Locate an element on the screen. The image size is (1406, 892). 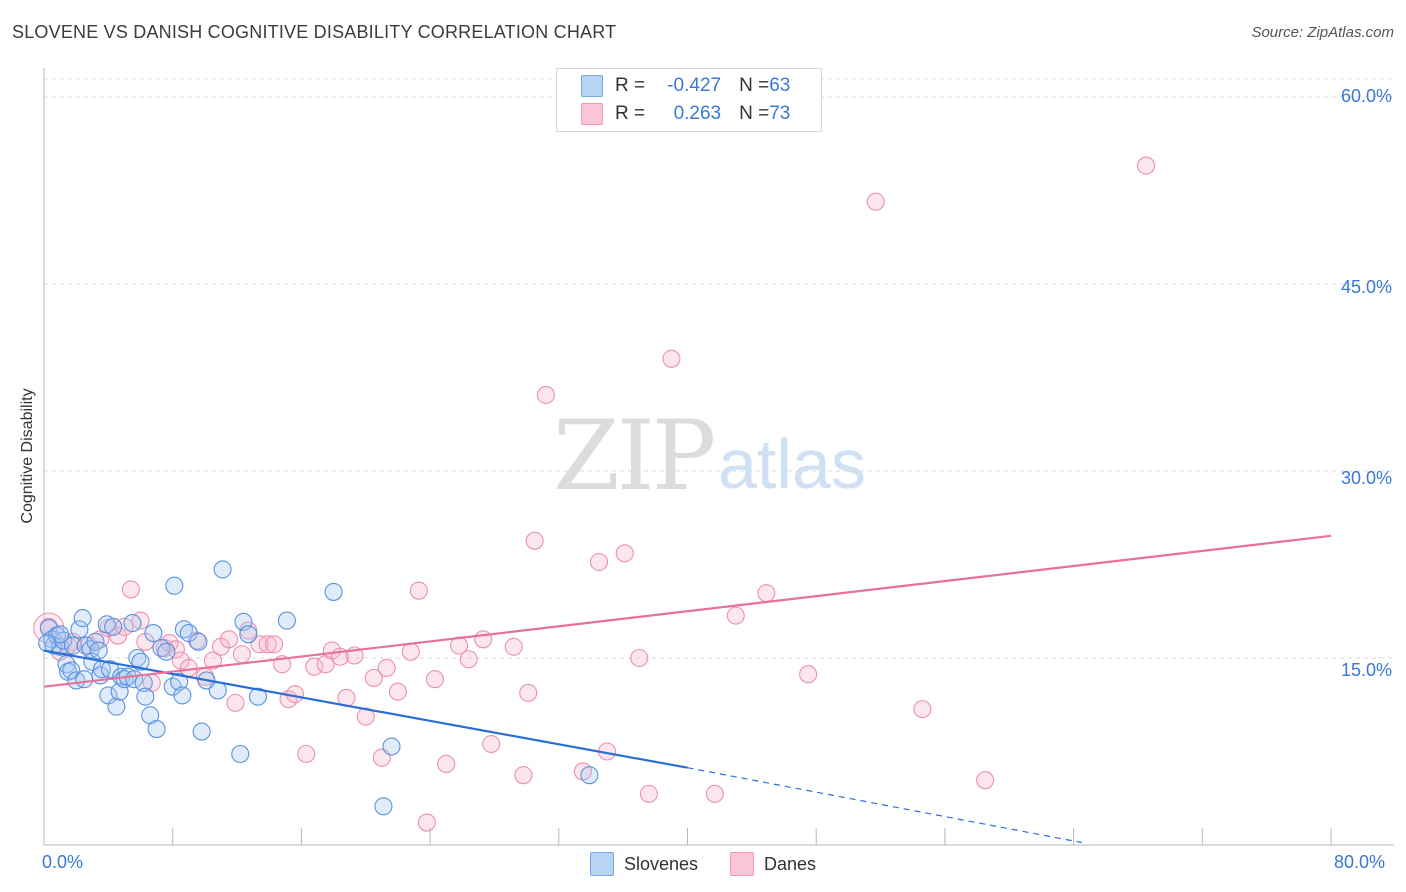
n-value: 73 is located at coordinates (780, 113).